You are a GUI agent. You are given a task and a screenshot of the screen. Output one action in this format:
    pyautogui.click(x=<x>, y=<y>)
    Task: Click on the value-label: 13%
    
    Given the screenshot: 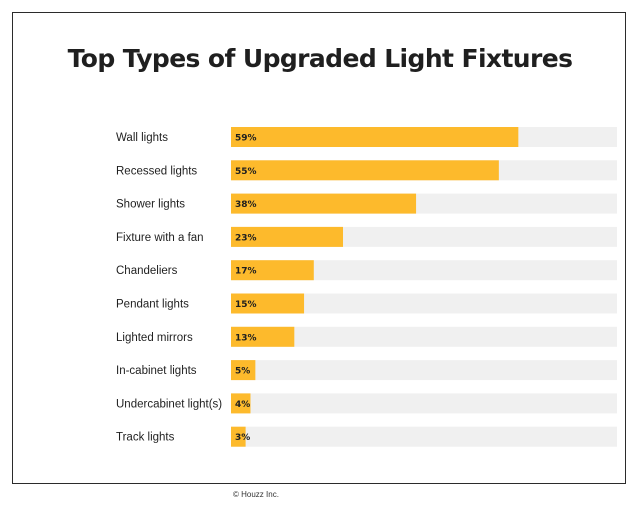 What is the action you would take?
    pyautogui.click(x=246, y=338)
    